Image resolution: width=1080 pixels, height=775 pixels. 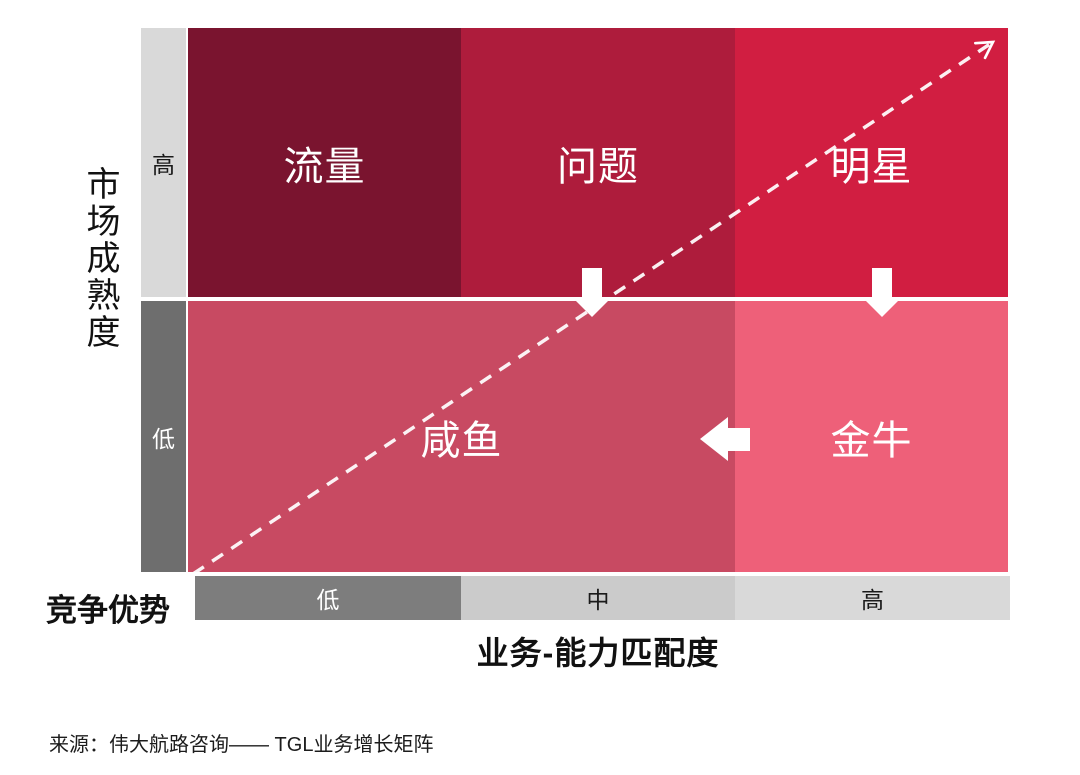 What do you see at coordinates (108, 610) in the screenshot?
I see `corner-label-competitive-advantage: 竞争优势` at bounding box center [108, 610].